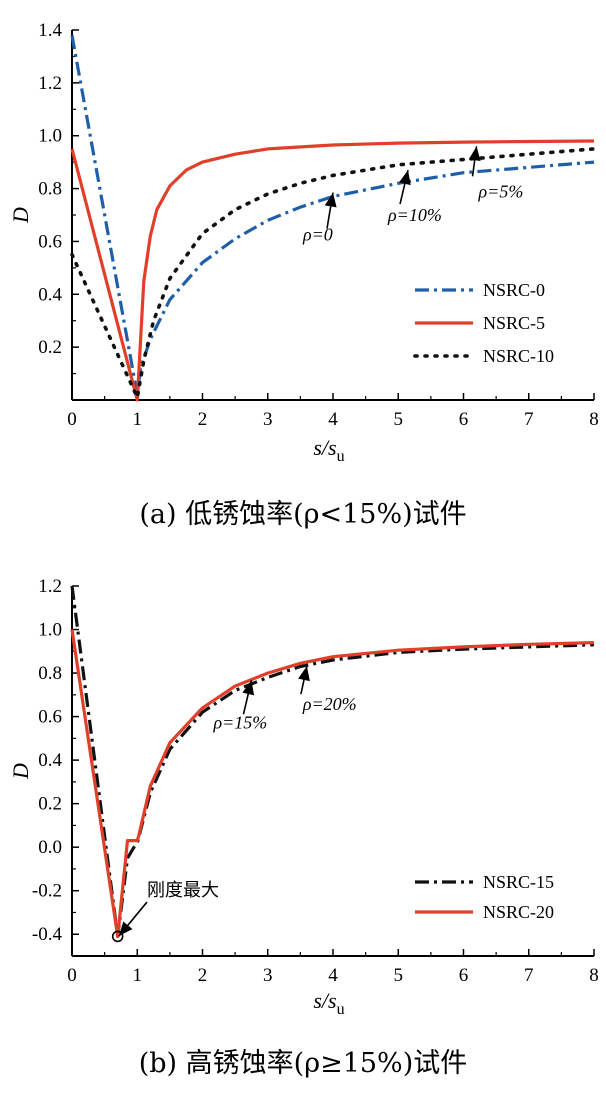 The width and height of the screenshot is (606, 1104). Describe the element at coordinates (518, 912) in the screenshot. I see `legend-label: NSRC-20` at that location.